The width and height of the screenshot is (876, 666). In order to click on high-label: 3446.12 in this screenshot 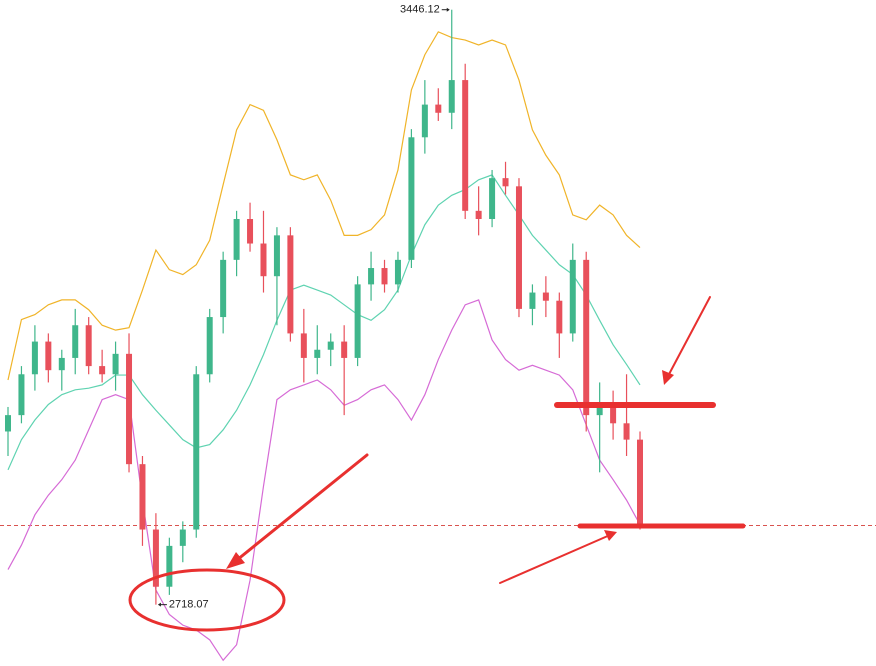, I will do `click(420, 10)`.